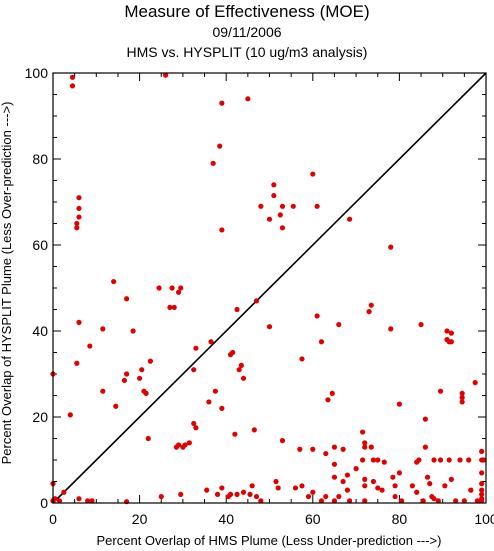 The width and height of the screenshot is (494, 551). What do you see at coordinates (246, 11) in the screenshot?
I see `chart-title: Measure of Effectiveness (MOE)` at bounding box center [246, 11].